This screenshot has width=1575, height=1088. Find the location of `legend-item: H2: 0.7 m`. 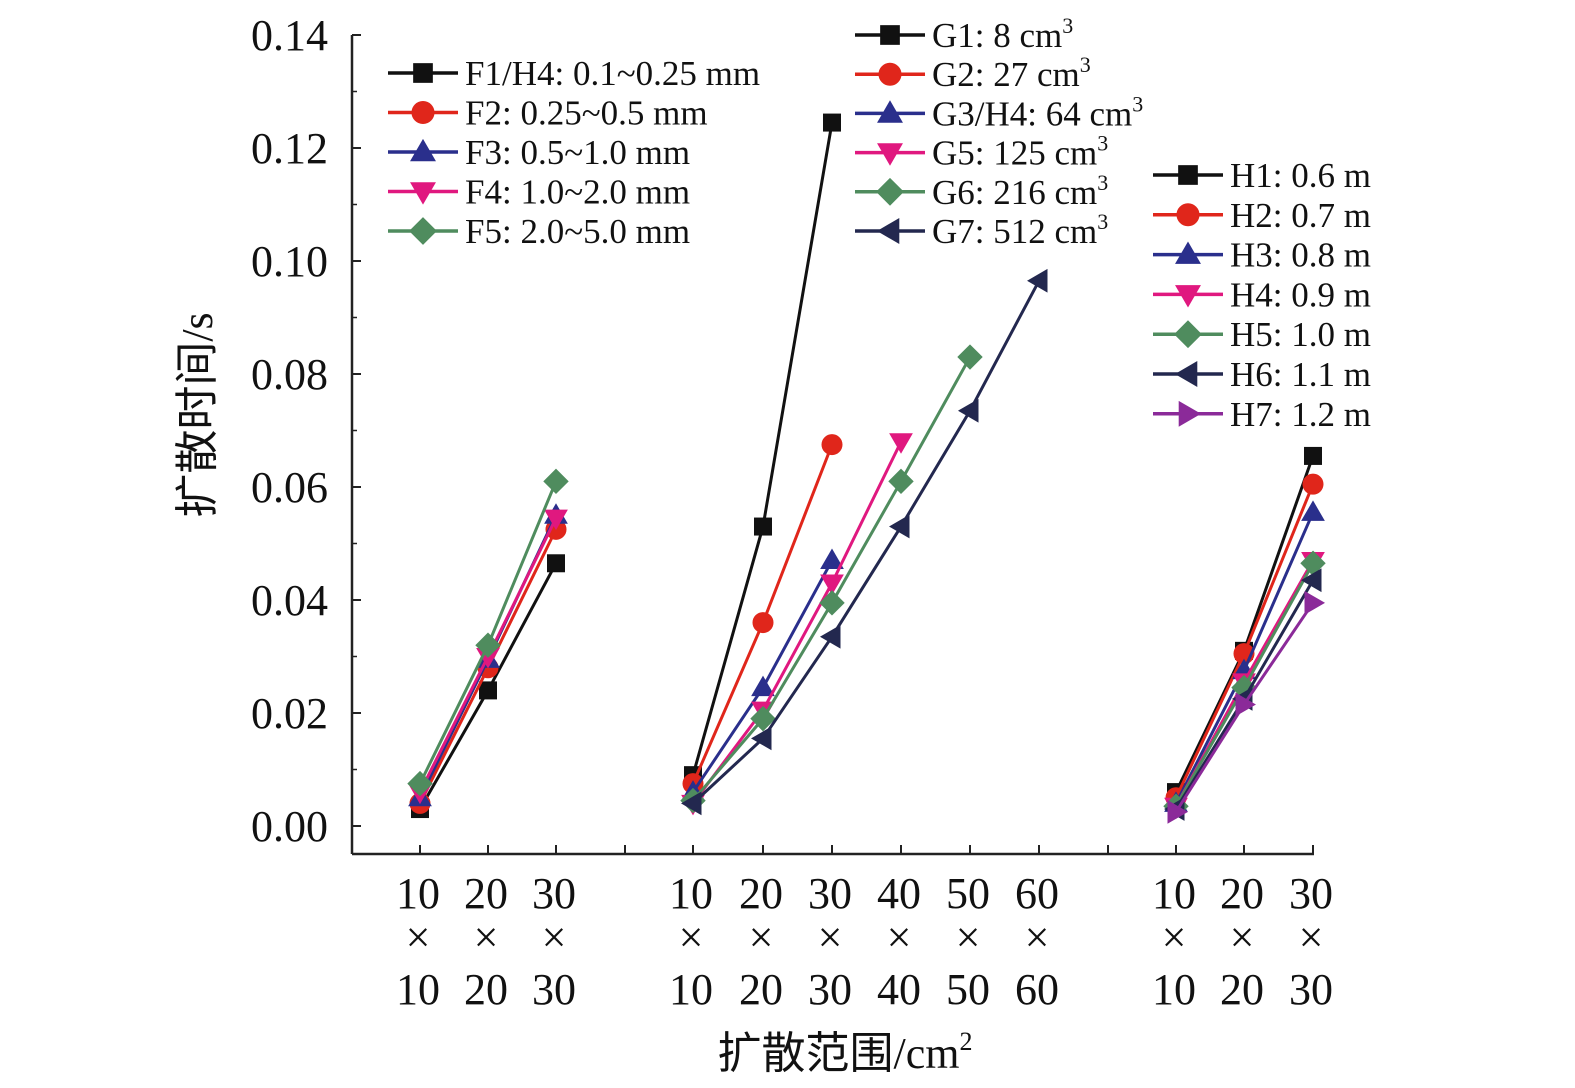

legend-item: H2: 0.7 m is located at coordinates (1262, 215).